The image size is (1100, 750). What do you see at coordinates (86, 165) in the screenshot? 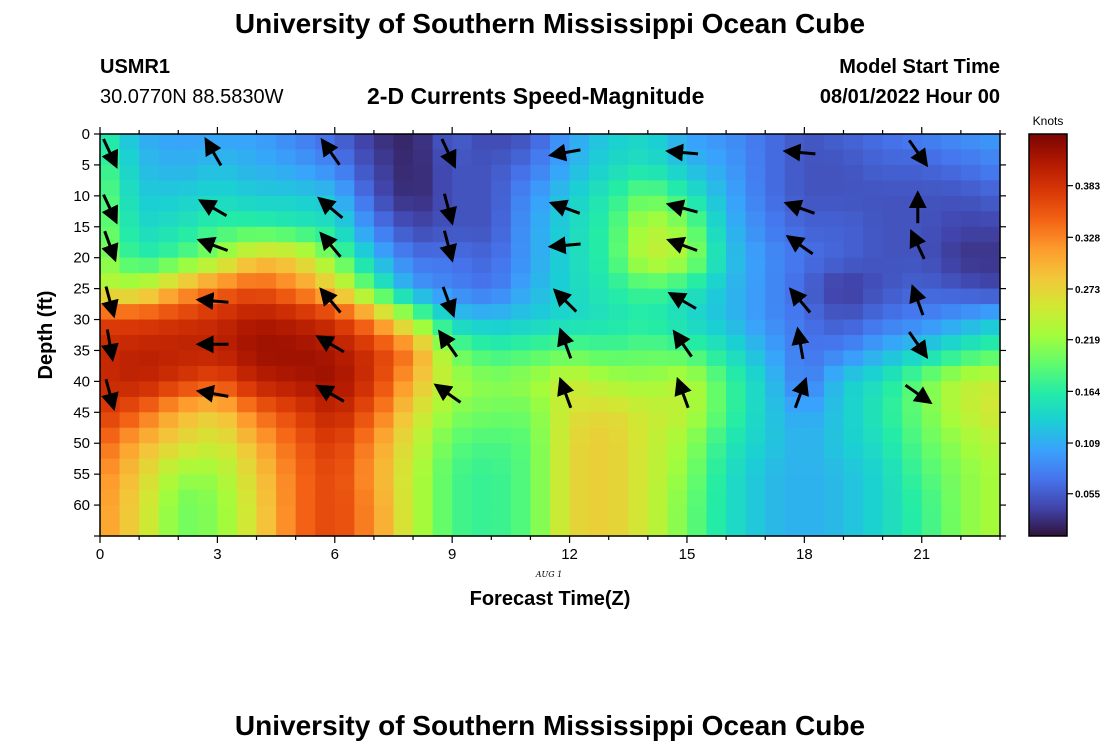
I see `y-tick-label: 5` at bounding box center [86, 165].